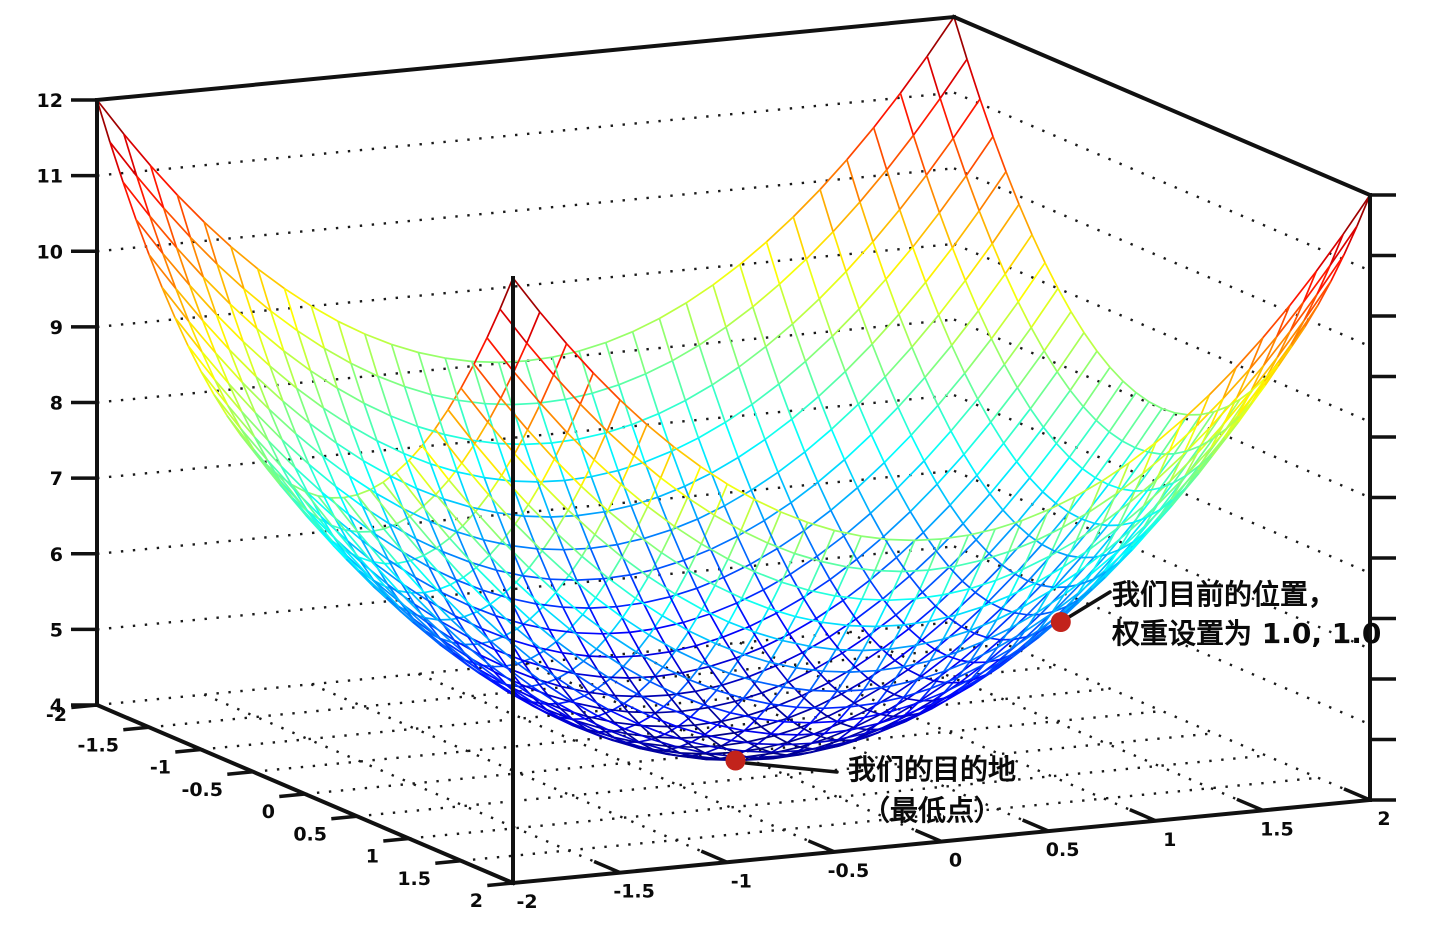 This screenshot has width=1432, height=946. Describe the element at coordinates (1246, 614) in the screenshot. I see `annotation-current-position: 我们目前的位置， 权重设置为 1.0, 1.0` at that location.